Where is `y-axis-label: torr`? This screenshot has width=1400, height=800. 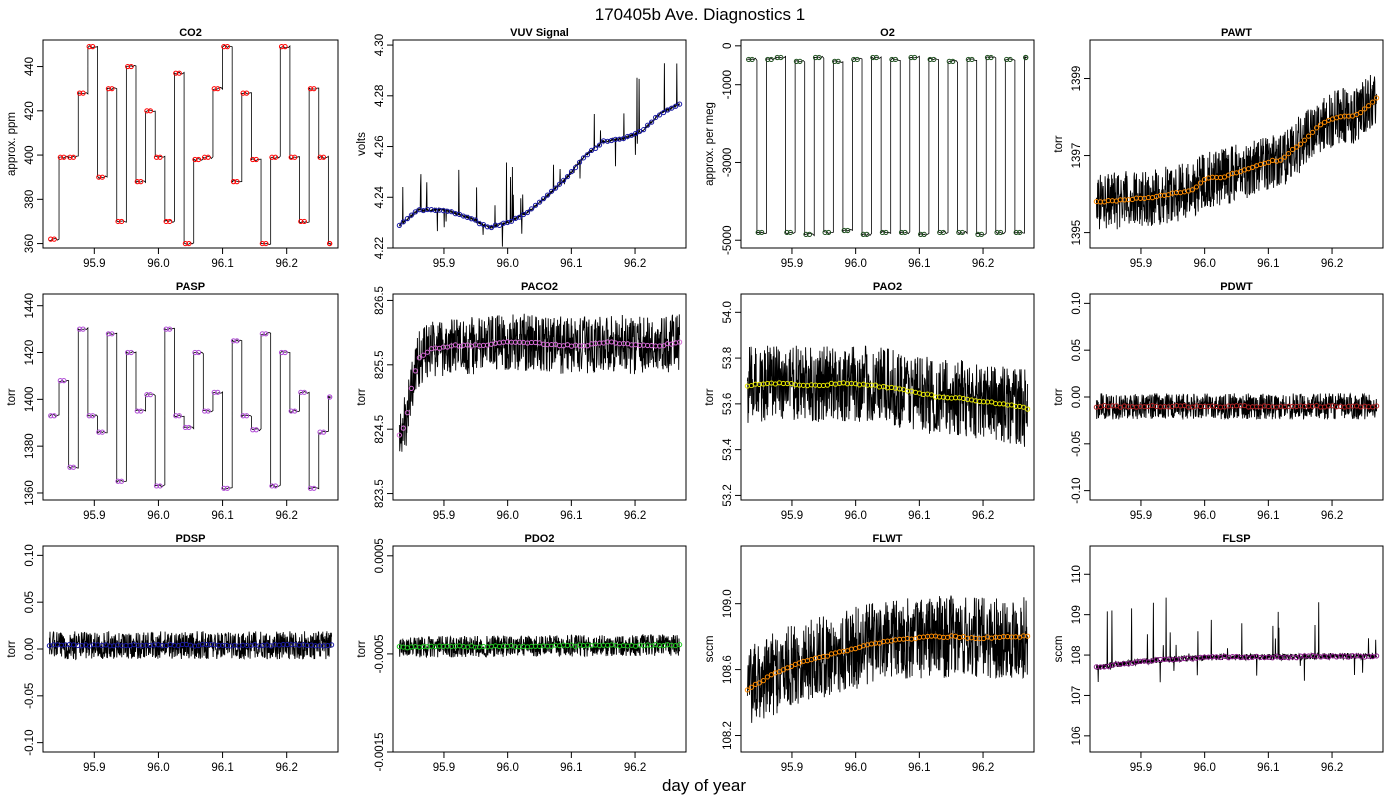 y-axis-label: torr is located at coordinates (710, 396).